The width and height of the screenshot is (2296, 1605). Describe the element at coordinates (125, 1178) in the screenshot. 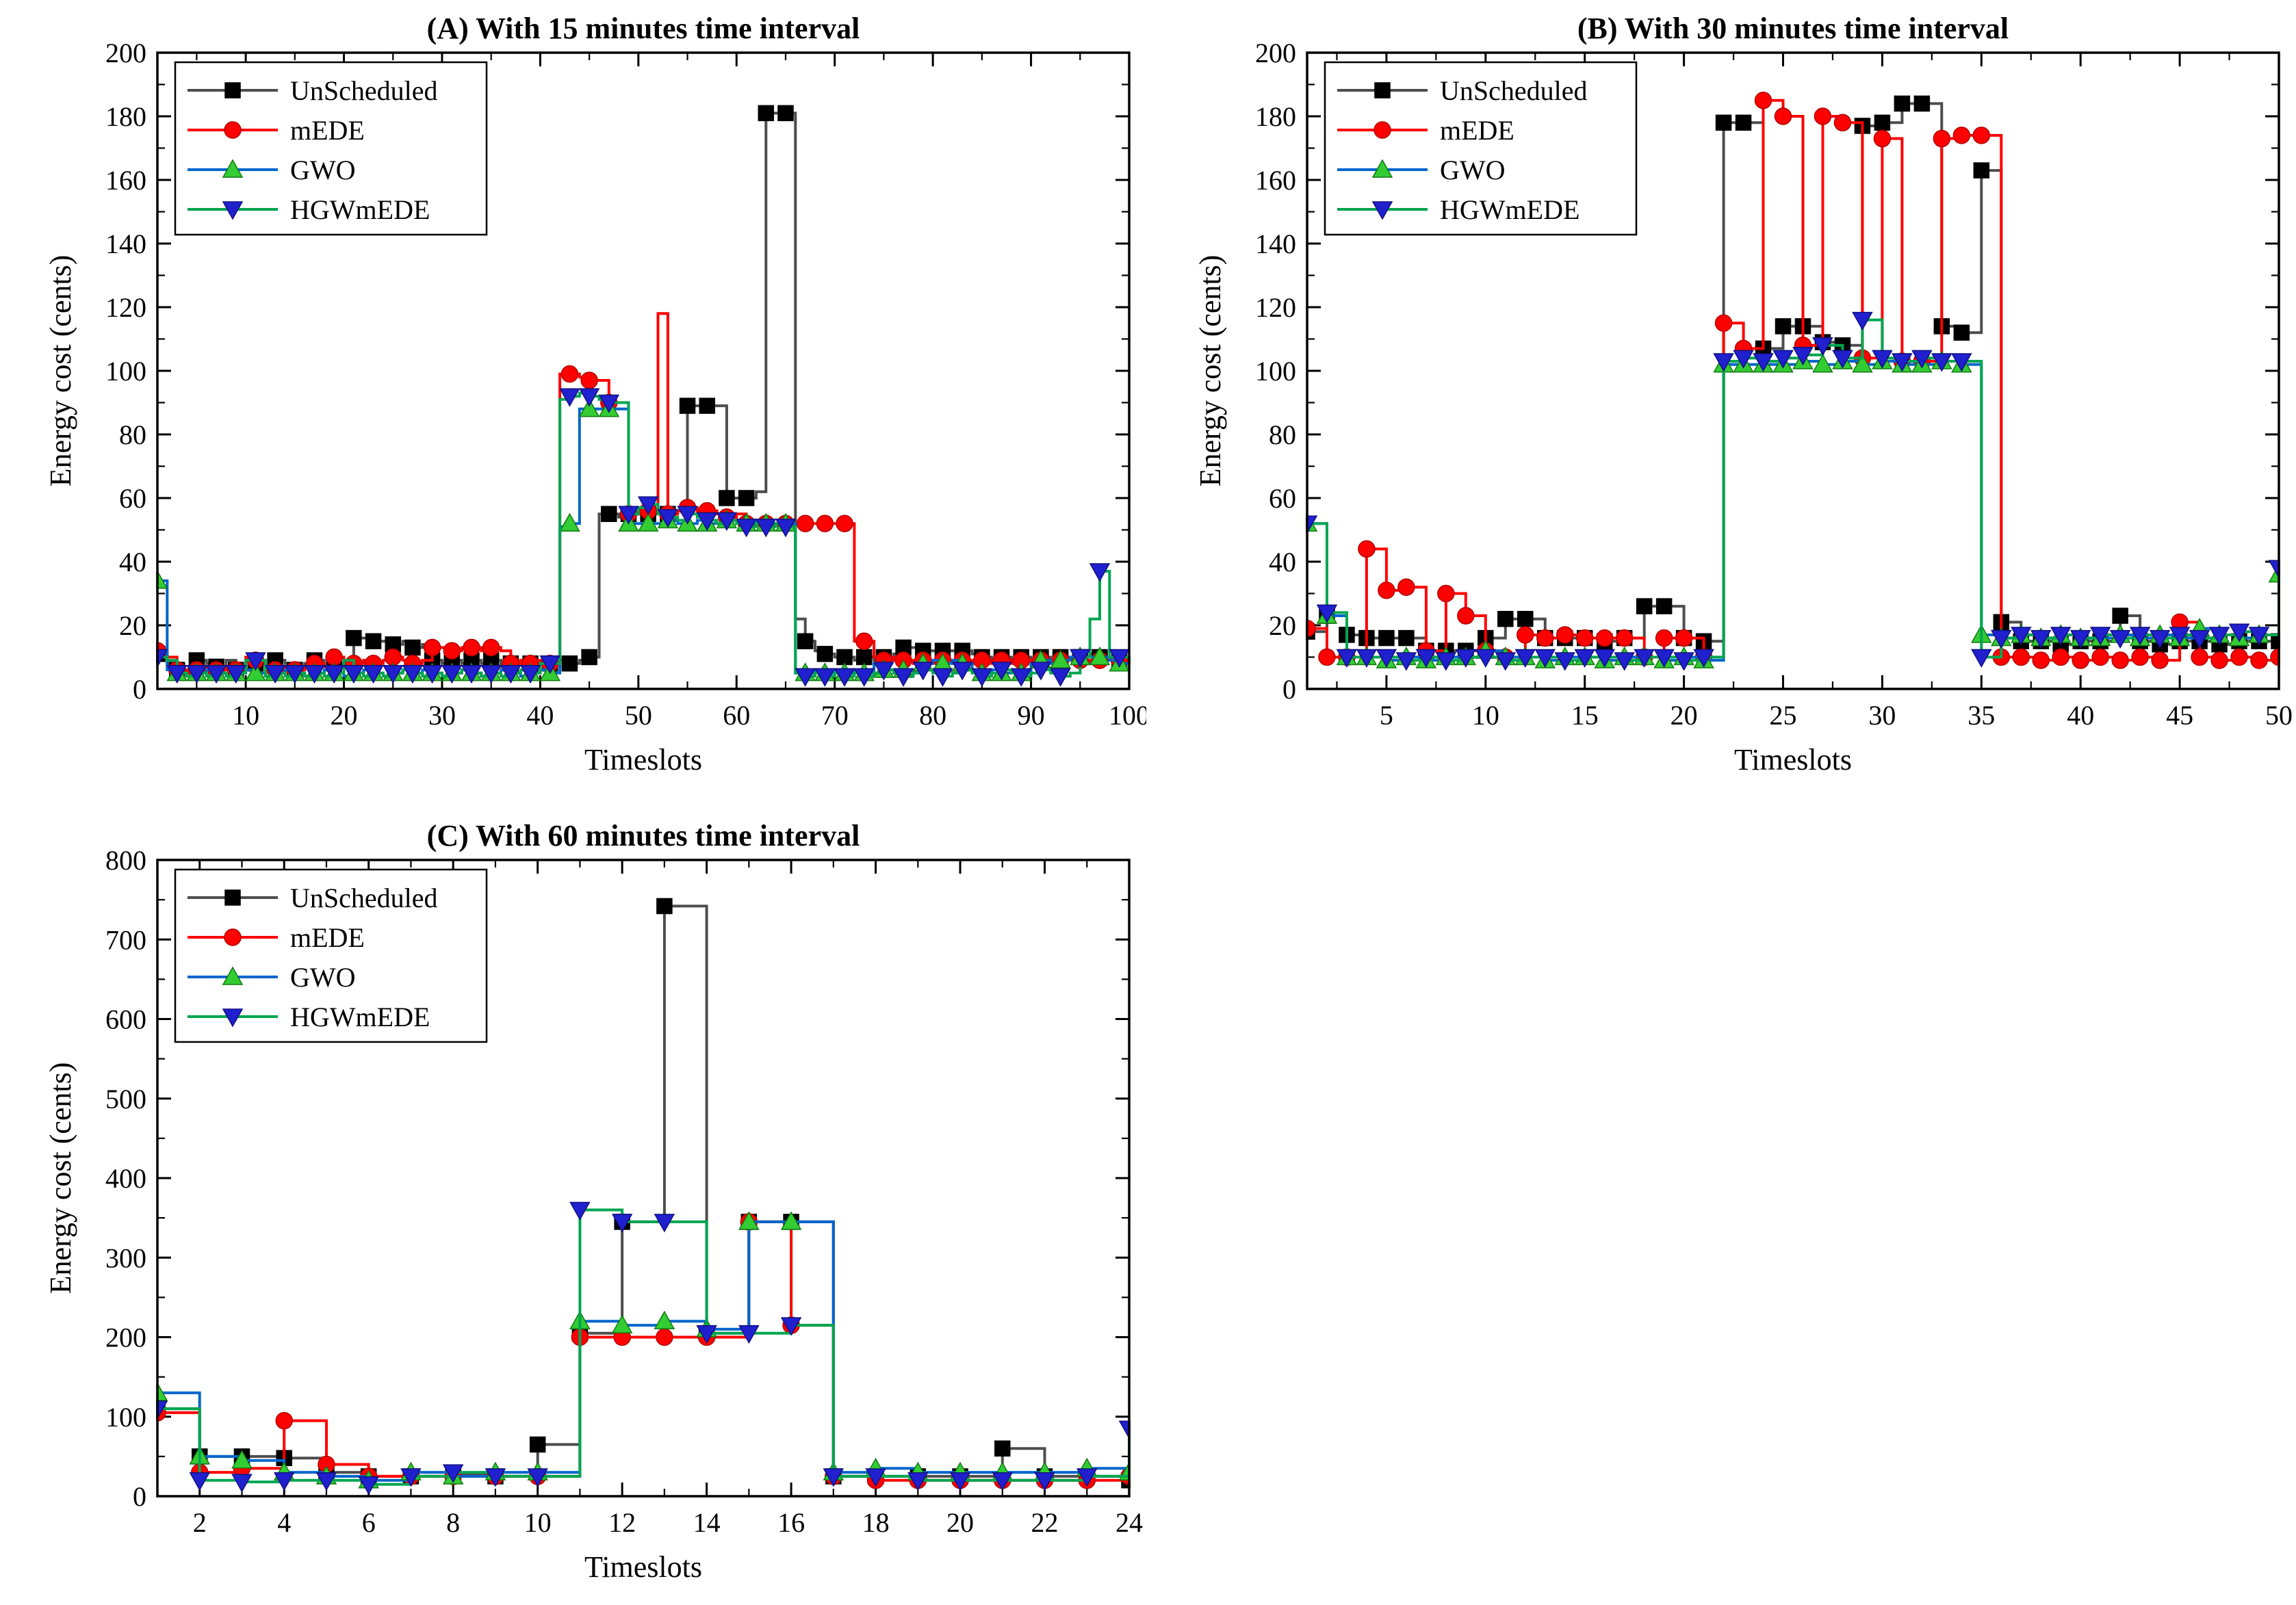

I see `y-tick-label: 400` at that location.